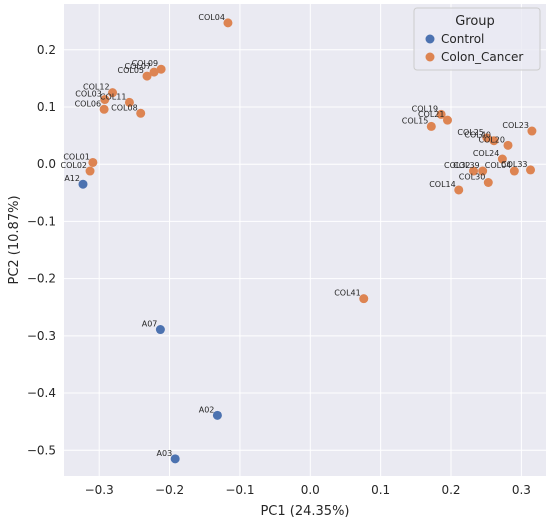 This screenshot has width=550, height=521. I want to click on legend-marker-control, so click(430, 39).